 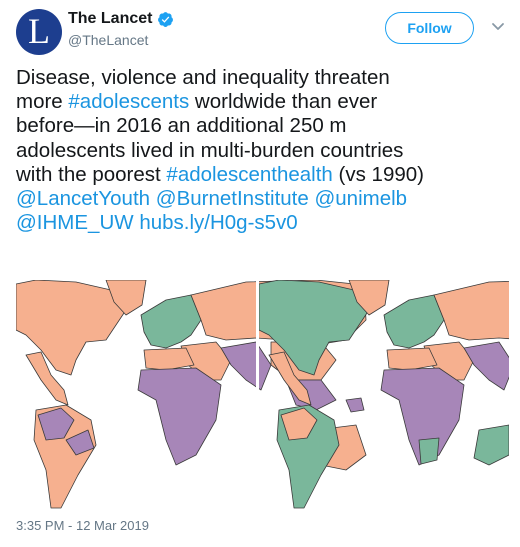 What do you see at coordinates (498, 27) in the screenshot?
I see `chevron-down-icon` at bounding box center [498, 27].